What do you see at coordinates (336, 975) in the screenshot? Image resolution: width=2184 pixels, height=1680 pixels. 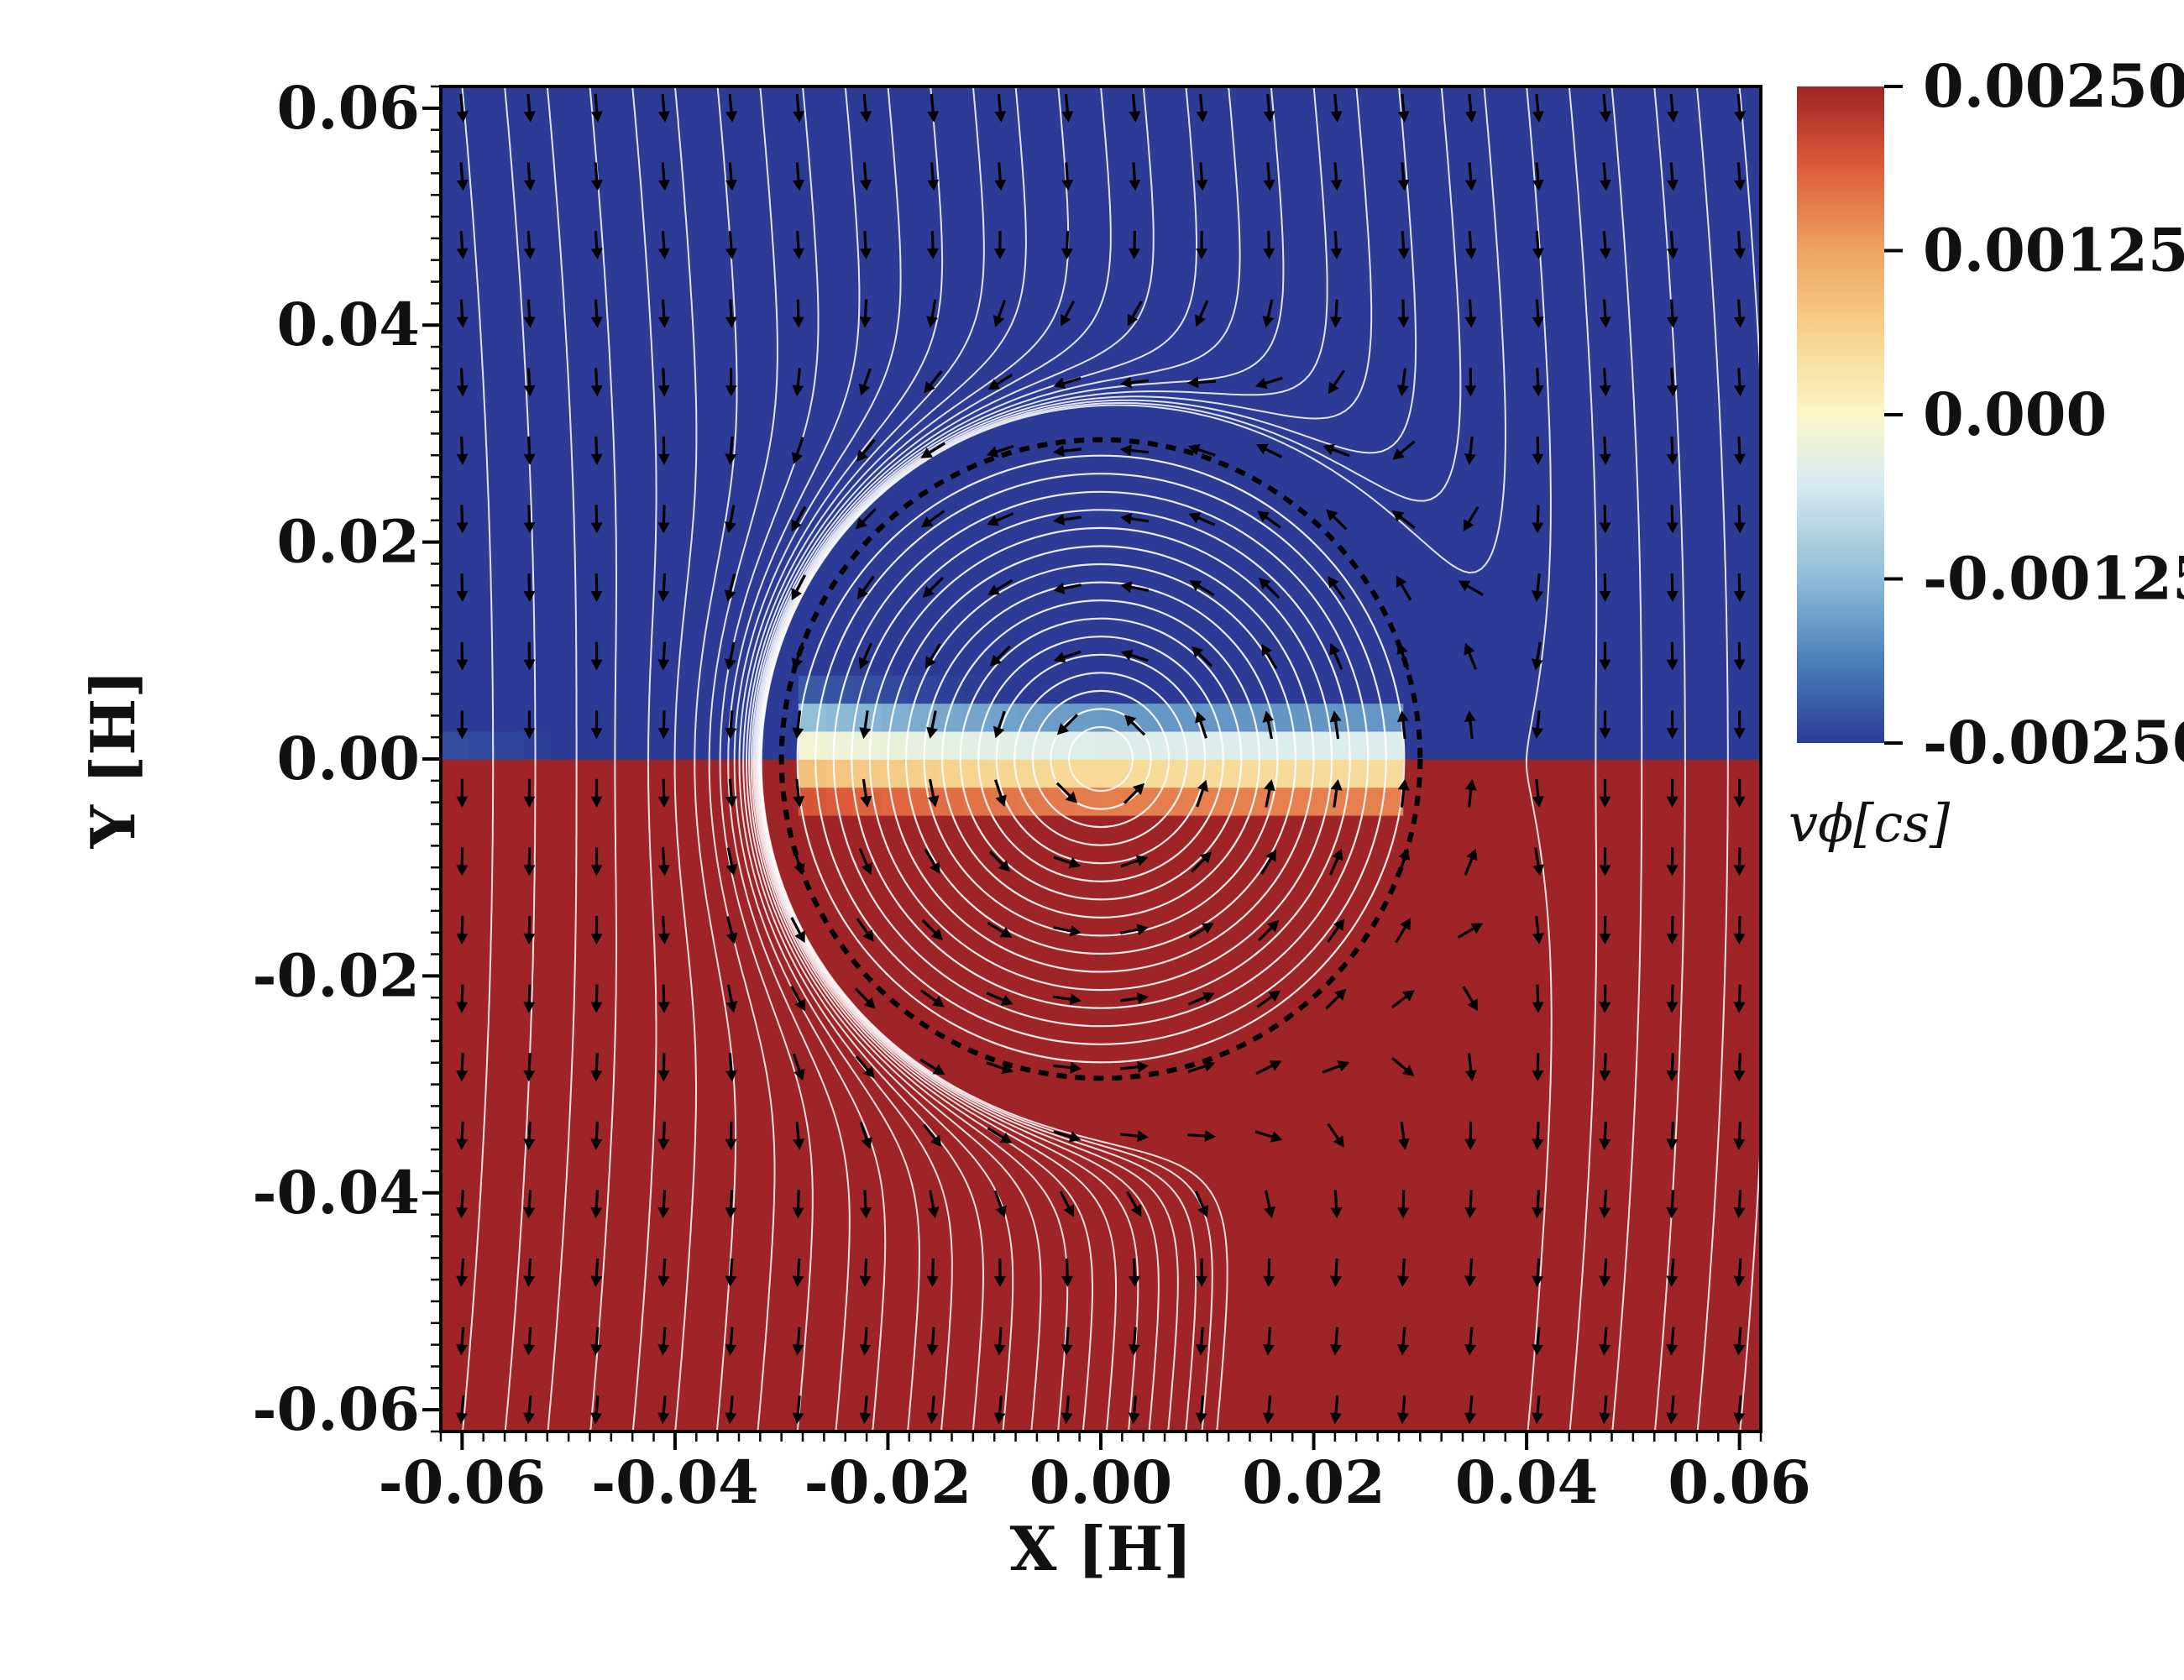 I see `y-tick-label: -0.02` at bounding box center [336, 975].